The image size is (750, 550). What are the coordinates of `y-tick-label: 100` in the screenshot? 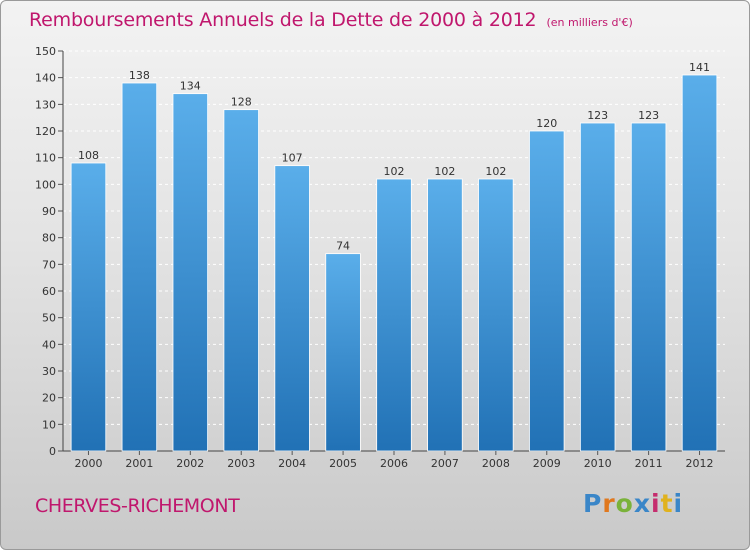 It's located at (45, 184).